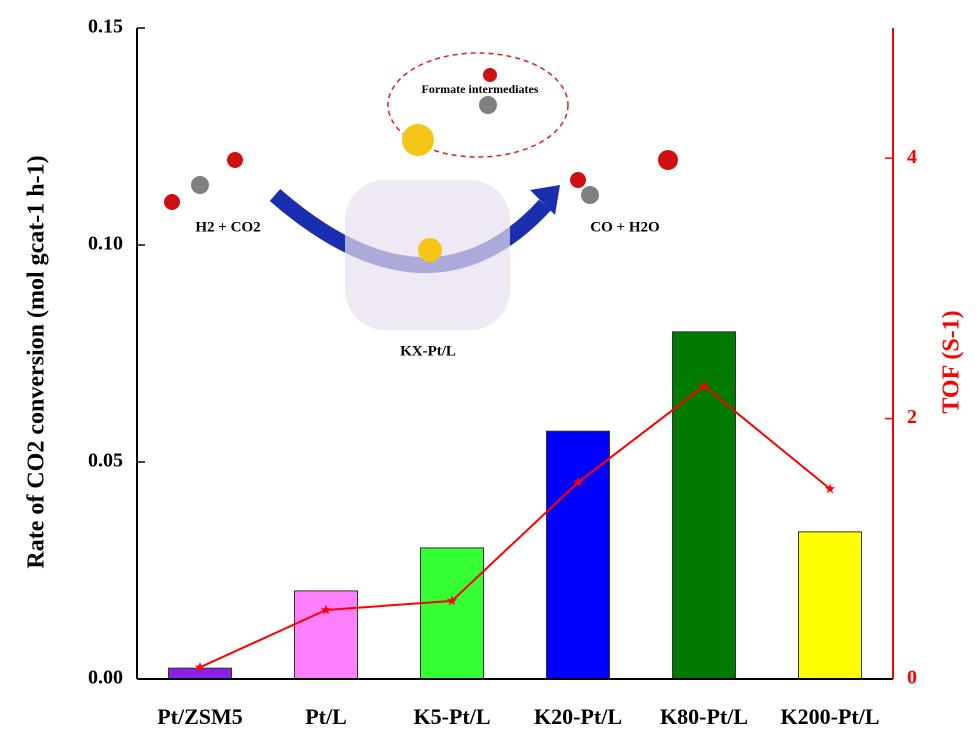 The height and width of the screenshot is (736, 976). Describe the element at coordinates (704, 716) in the screenshot. I see `x-tick-label: K80-Pt/L` at that location.